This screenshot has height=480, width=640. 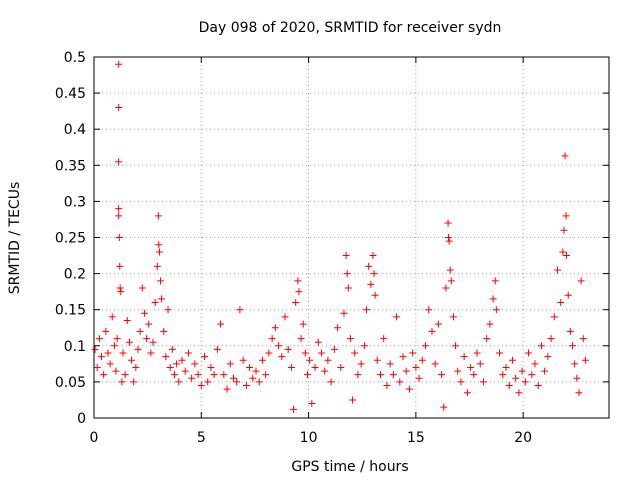 I want to click on y-tick-label: 0.25, so click(x=70, y=239).